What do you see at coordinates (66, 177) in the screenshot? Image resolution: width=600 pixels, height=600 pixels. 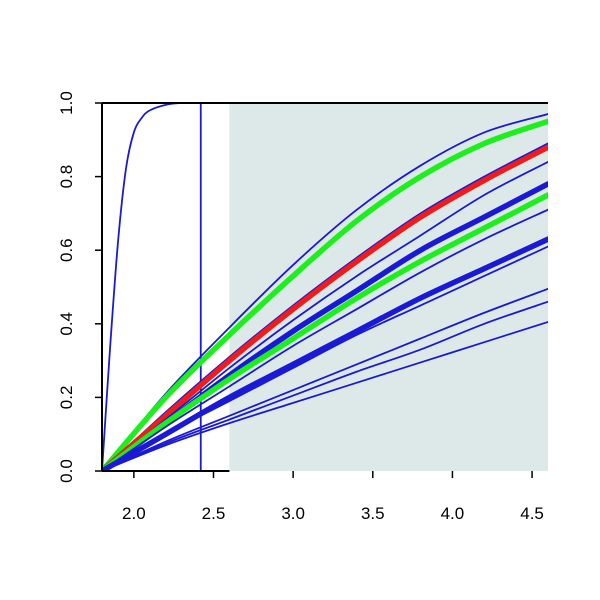 I see `y-tick-label: 0.8` at bounding box center [66, 177].